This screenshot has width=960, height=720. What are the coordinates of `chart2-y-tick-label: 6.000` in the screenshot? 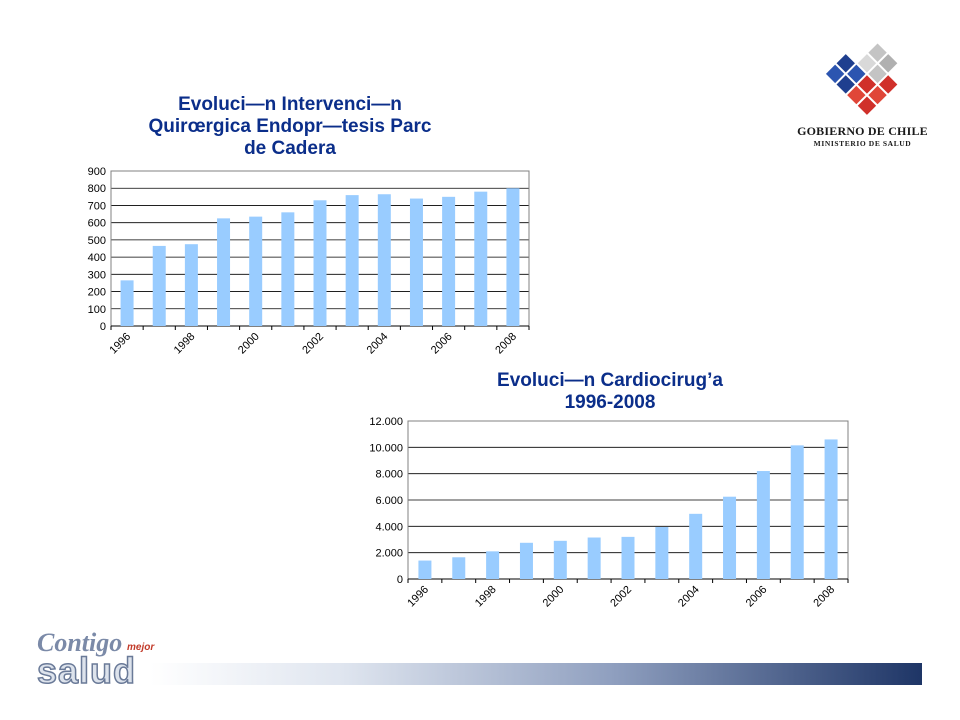 It's located at (389, 501).